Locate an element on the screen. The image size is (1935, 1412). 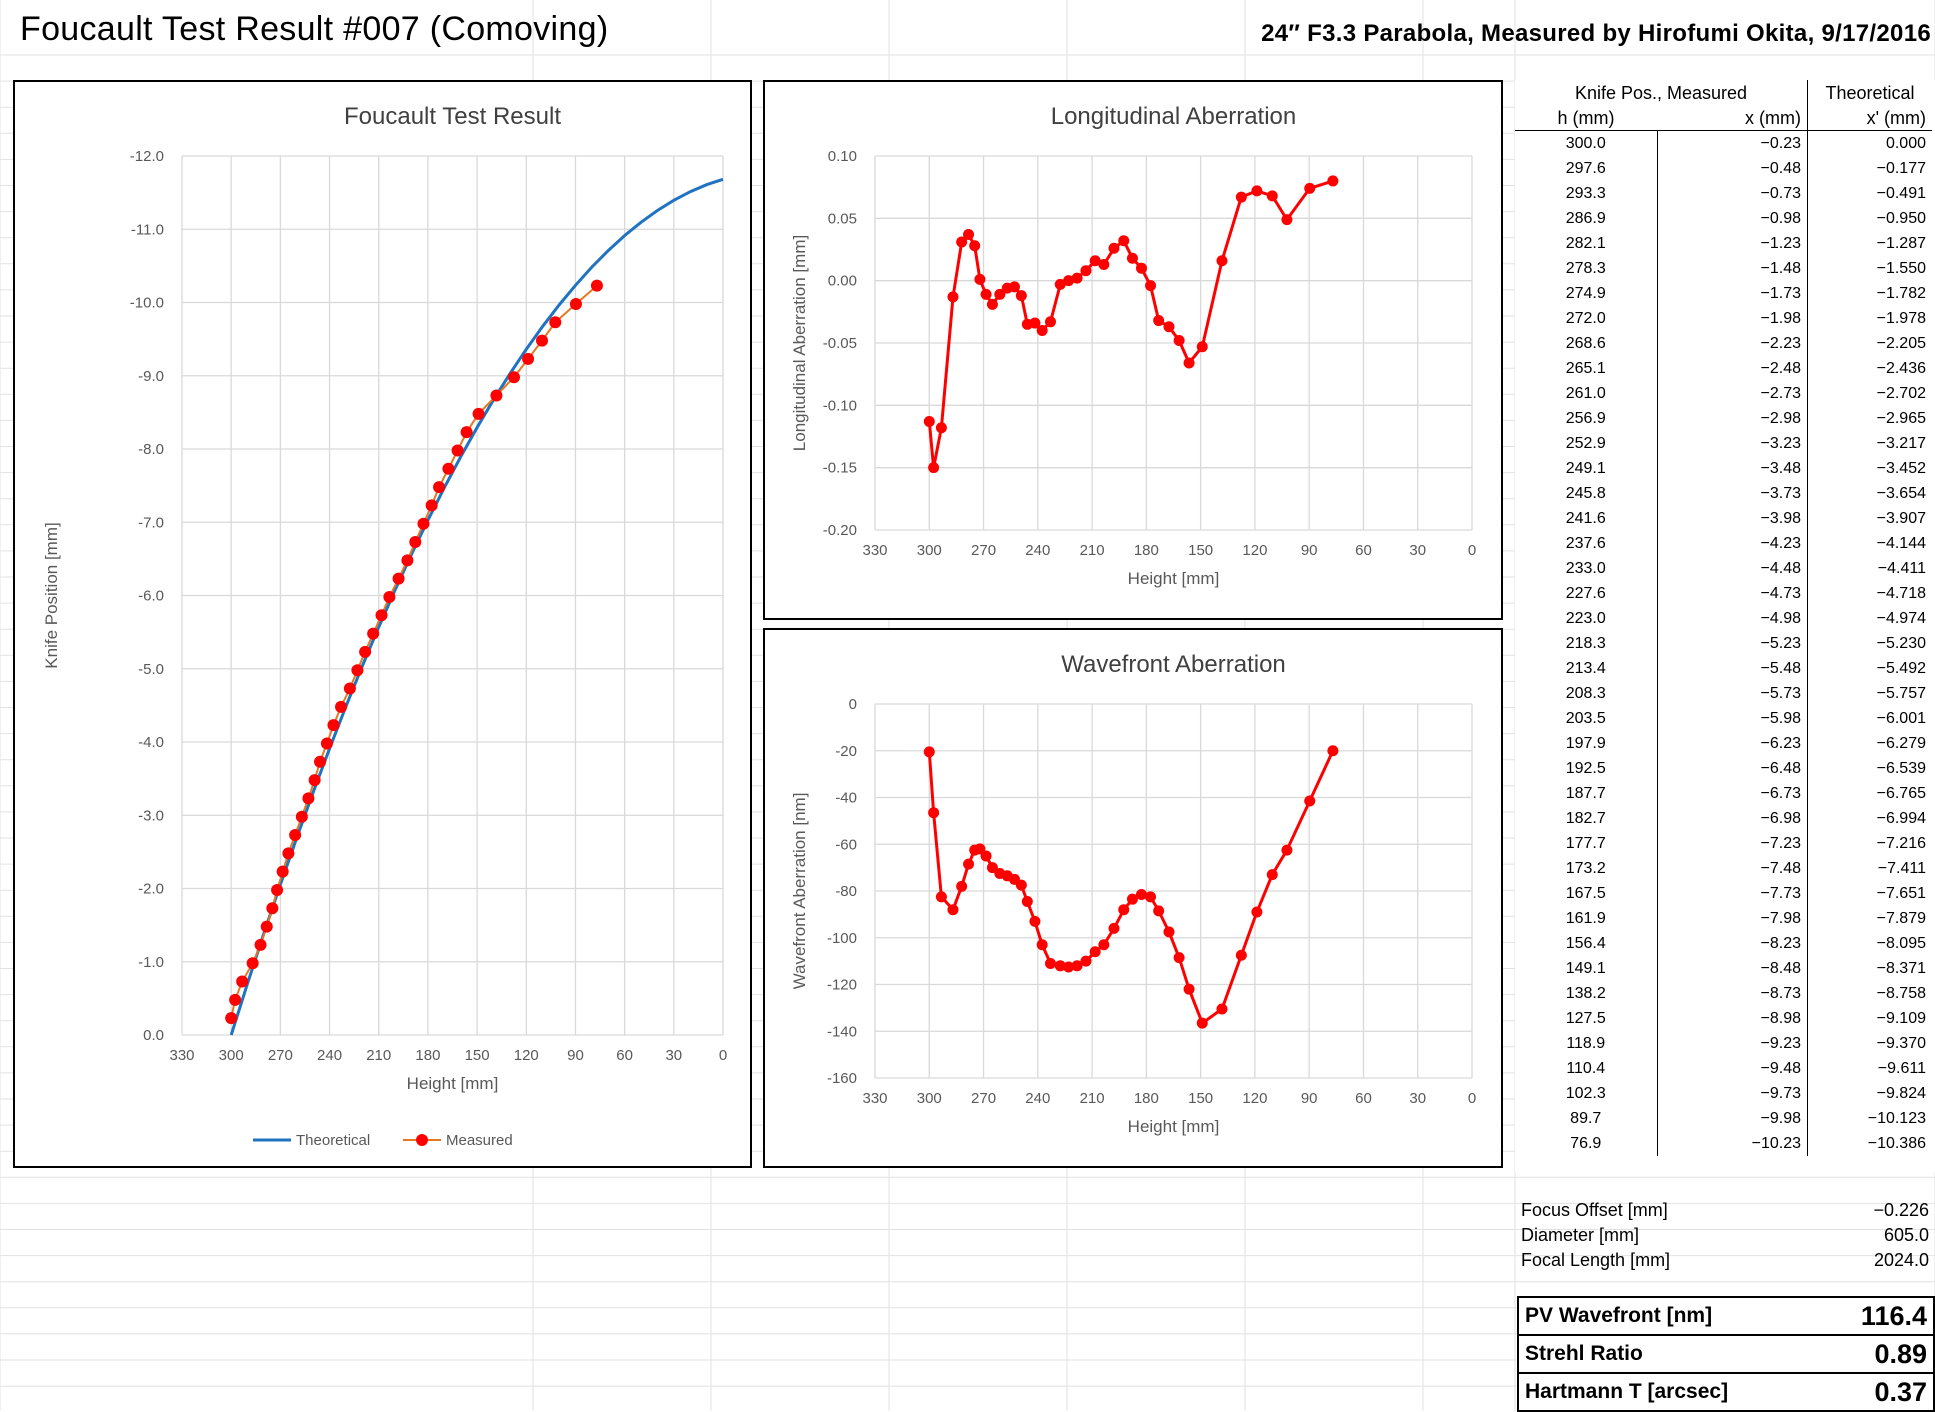
cell-h: 110.4 is located at coordinates (1586, 1068).